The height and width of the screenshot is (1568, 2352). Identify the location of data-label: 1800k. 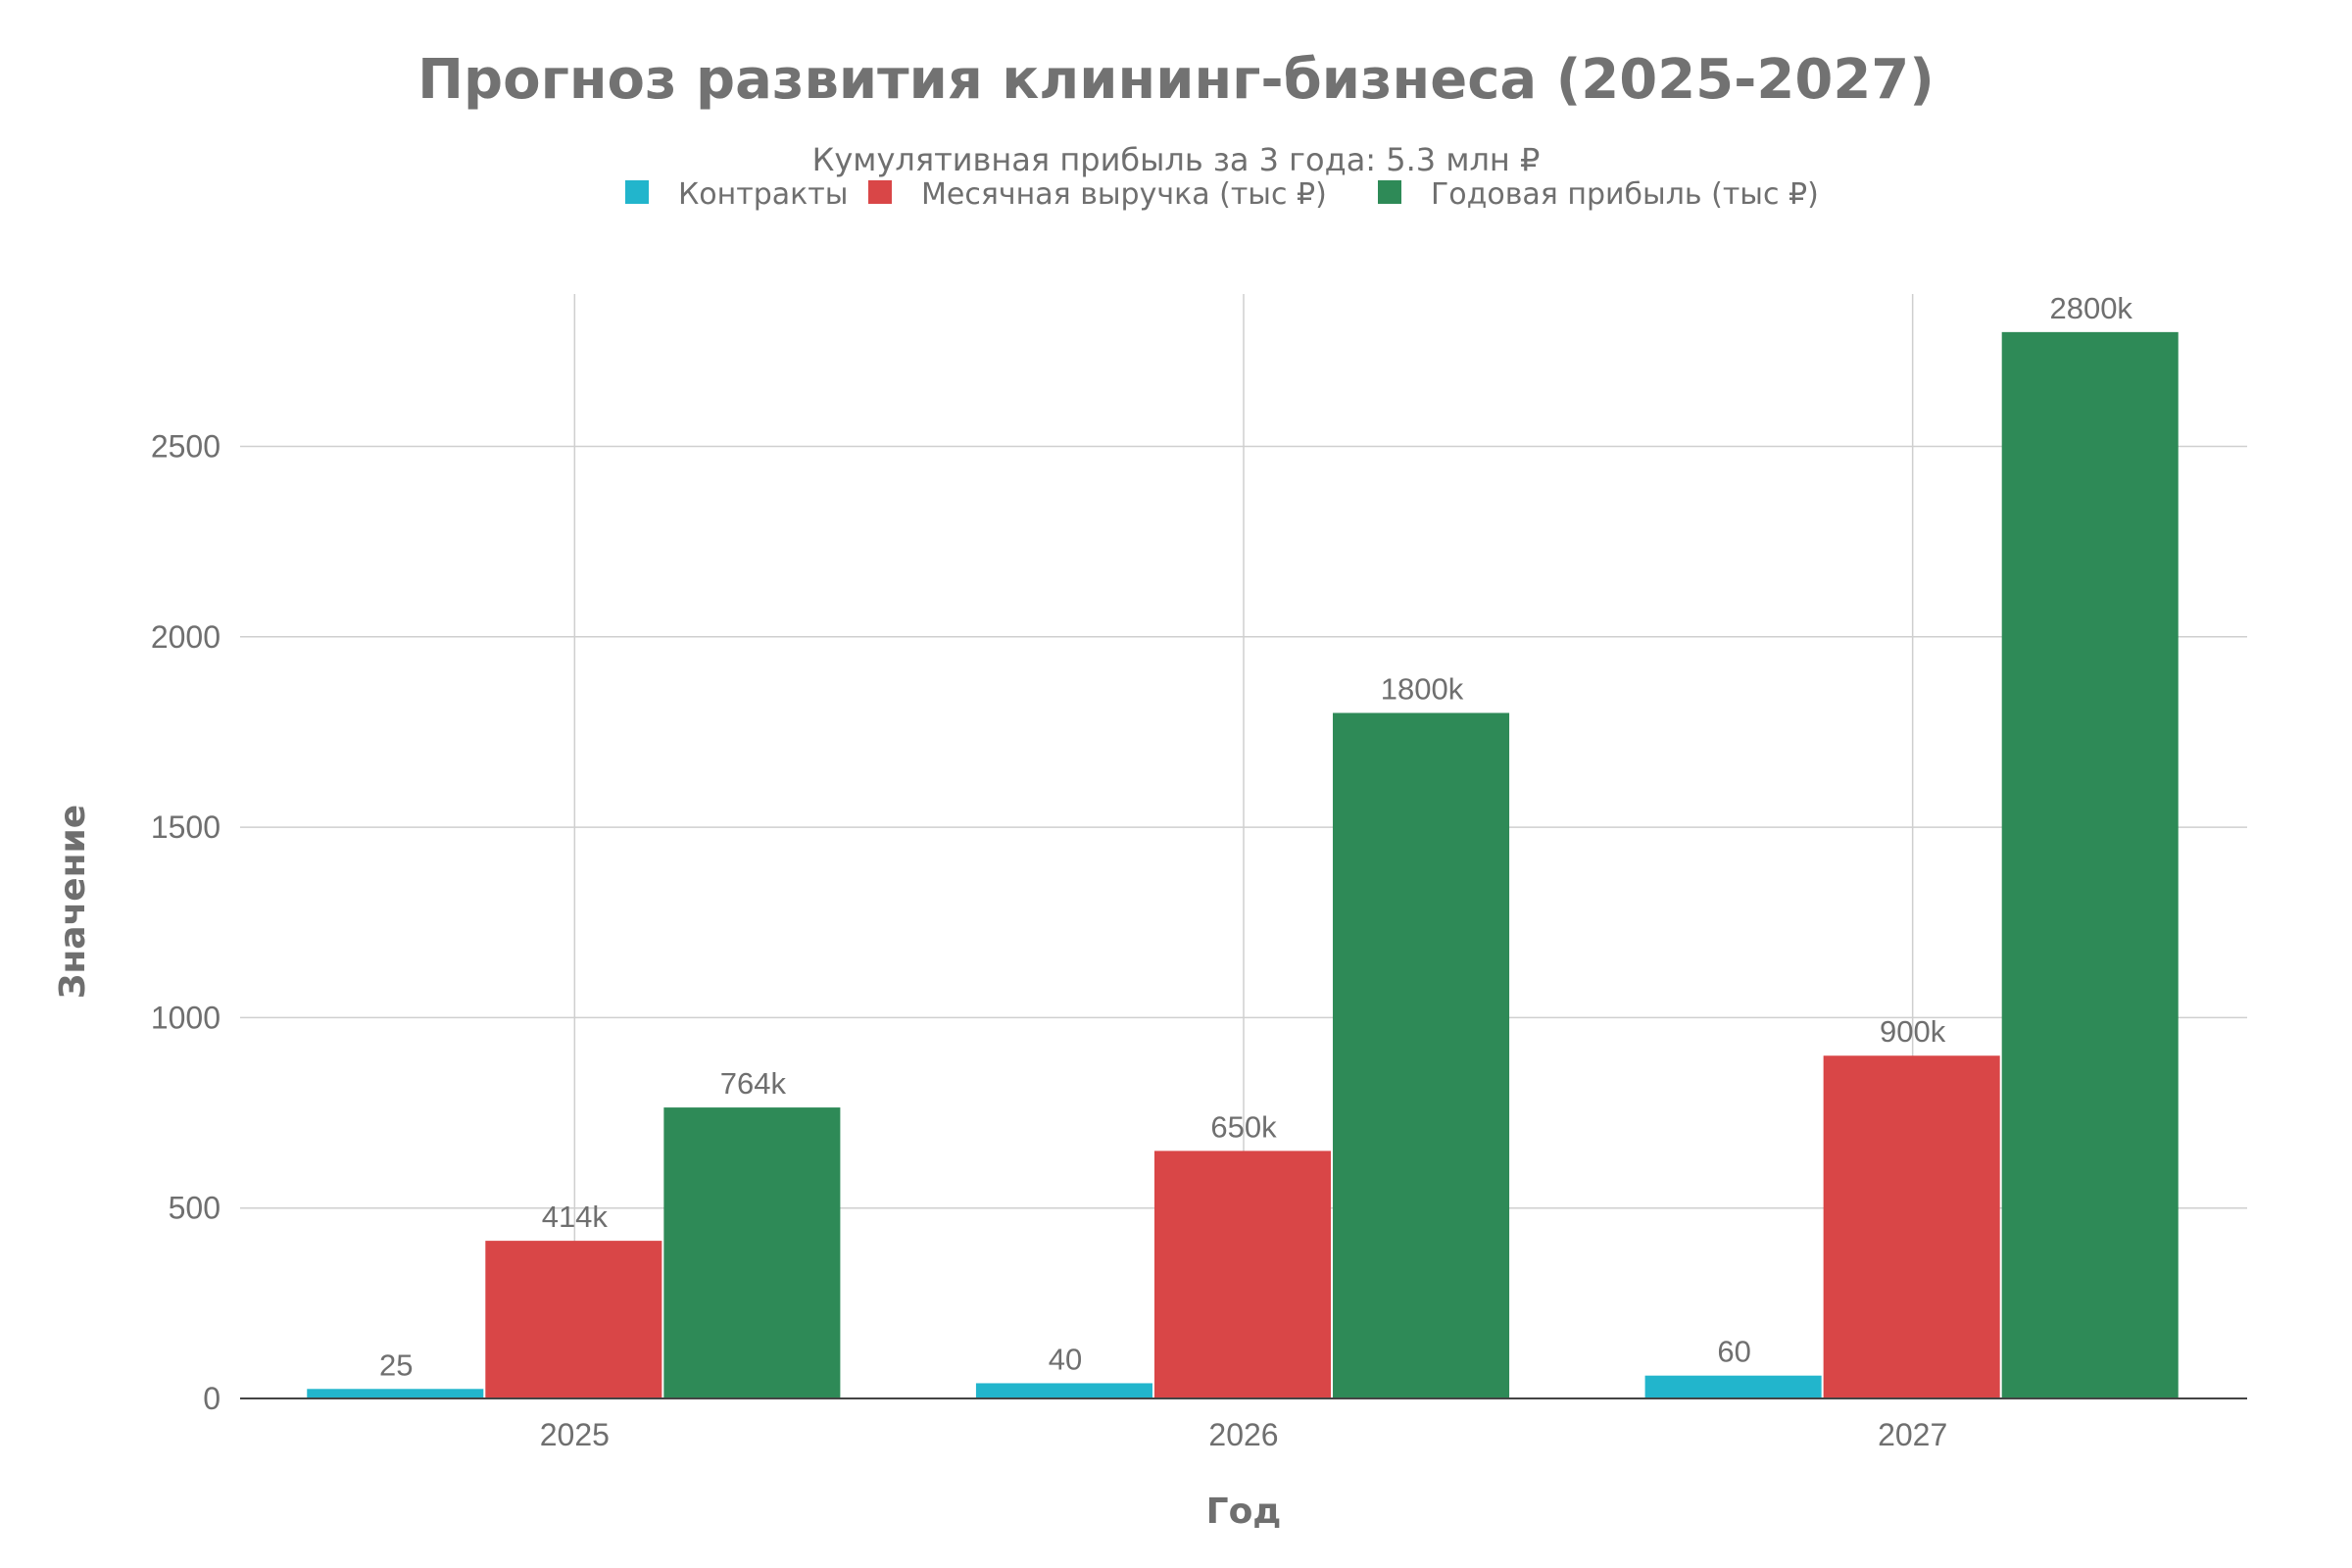
(1422, 688).